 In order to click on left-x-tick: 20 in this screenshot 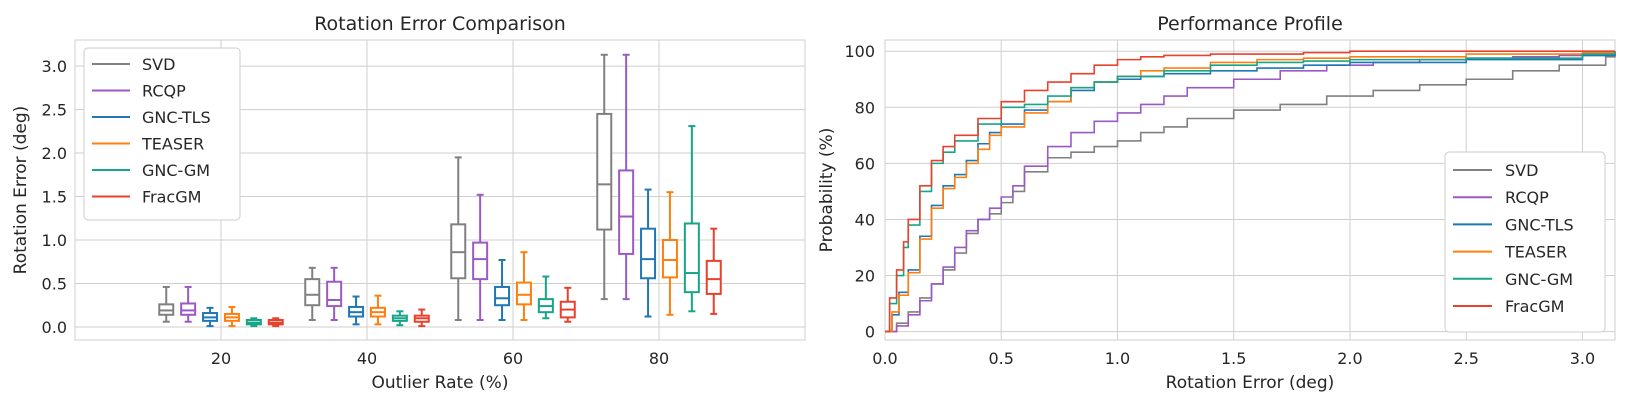, I will do `click(221, 358)`.